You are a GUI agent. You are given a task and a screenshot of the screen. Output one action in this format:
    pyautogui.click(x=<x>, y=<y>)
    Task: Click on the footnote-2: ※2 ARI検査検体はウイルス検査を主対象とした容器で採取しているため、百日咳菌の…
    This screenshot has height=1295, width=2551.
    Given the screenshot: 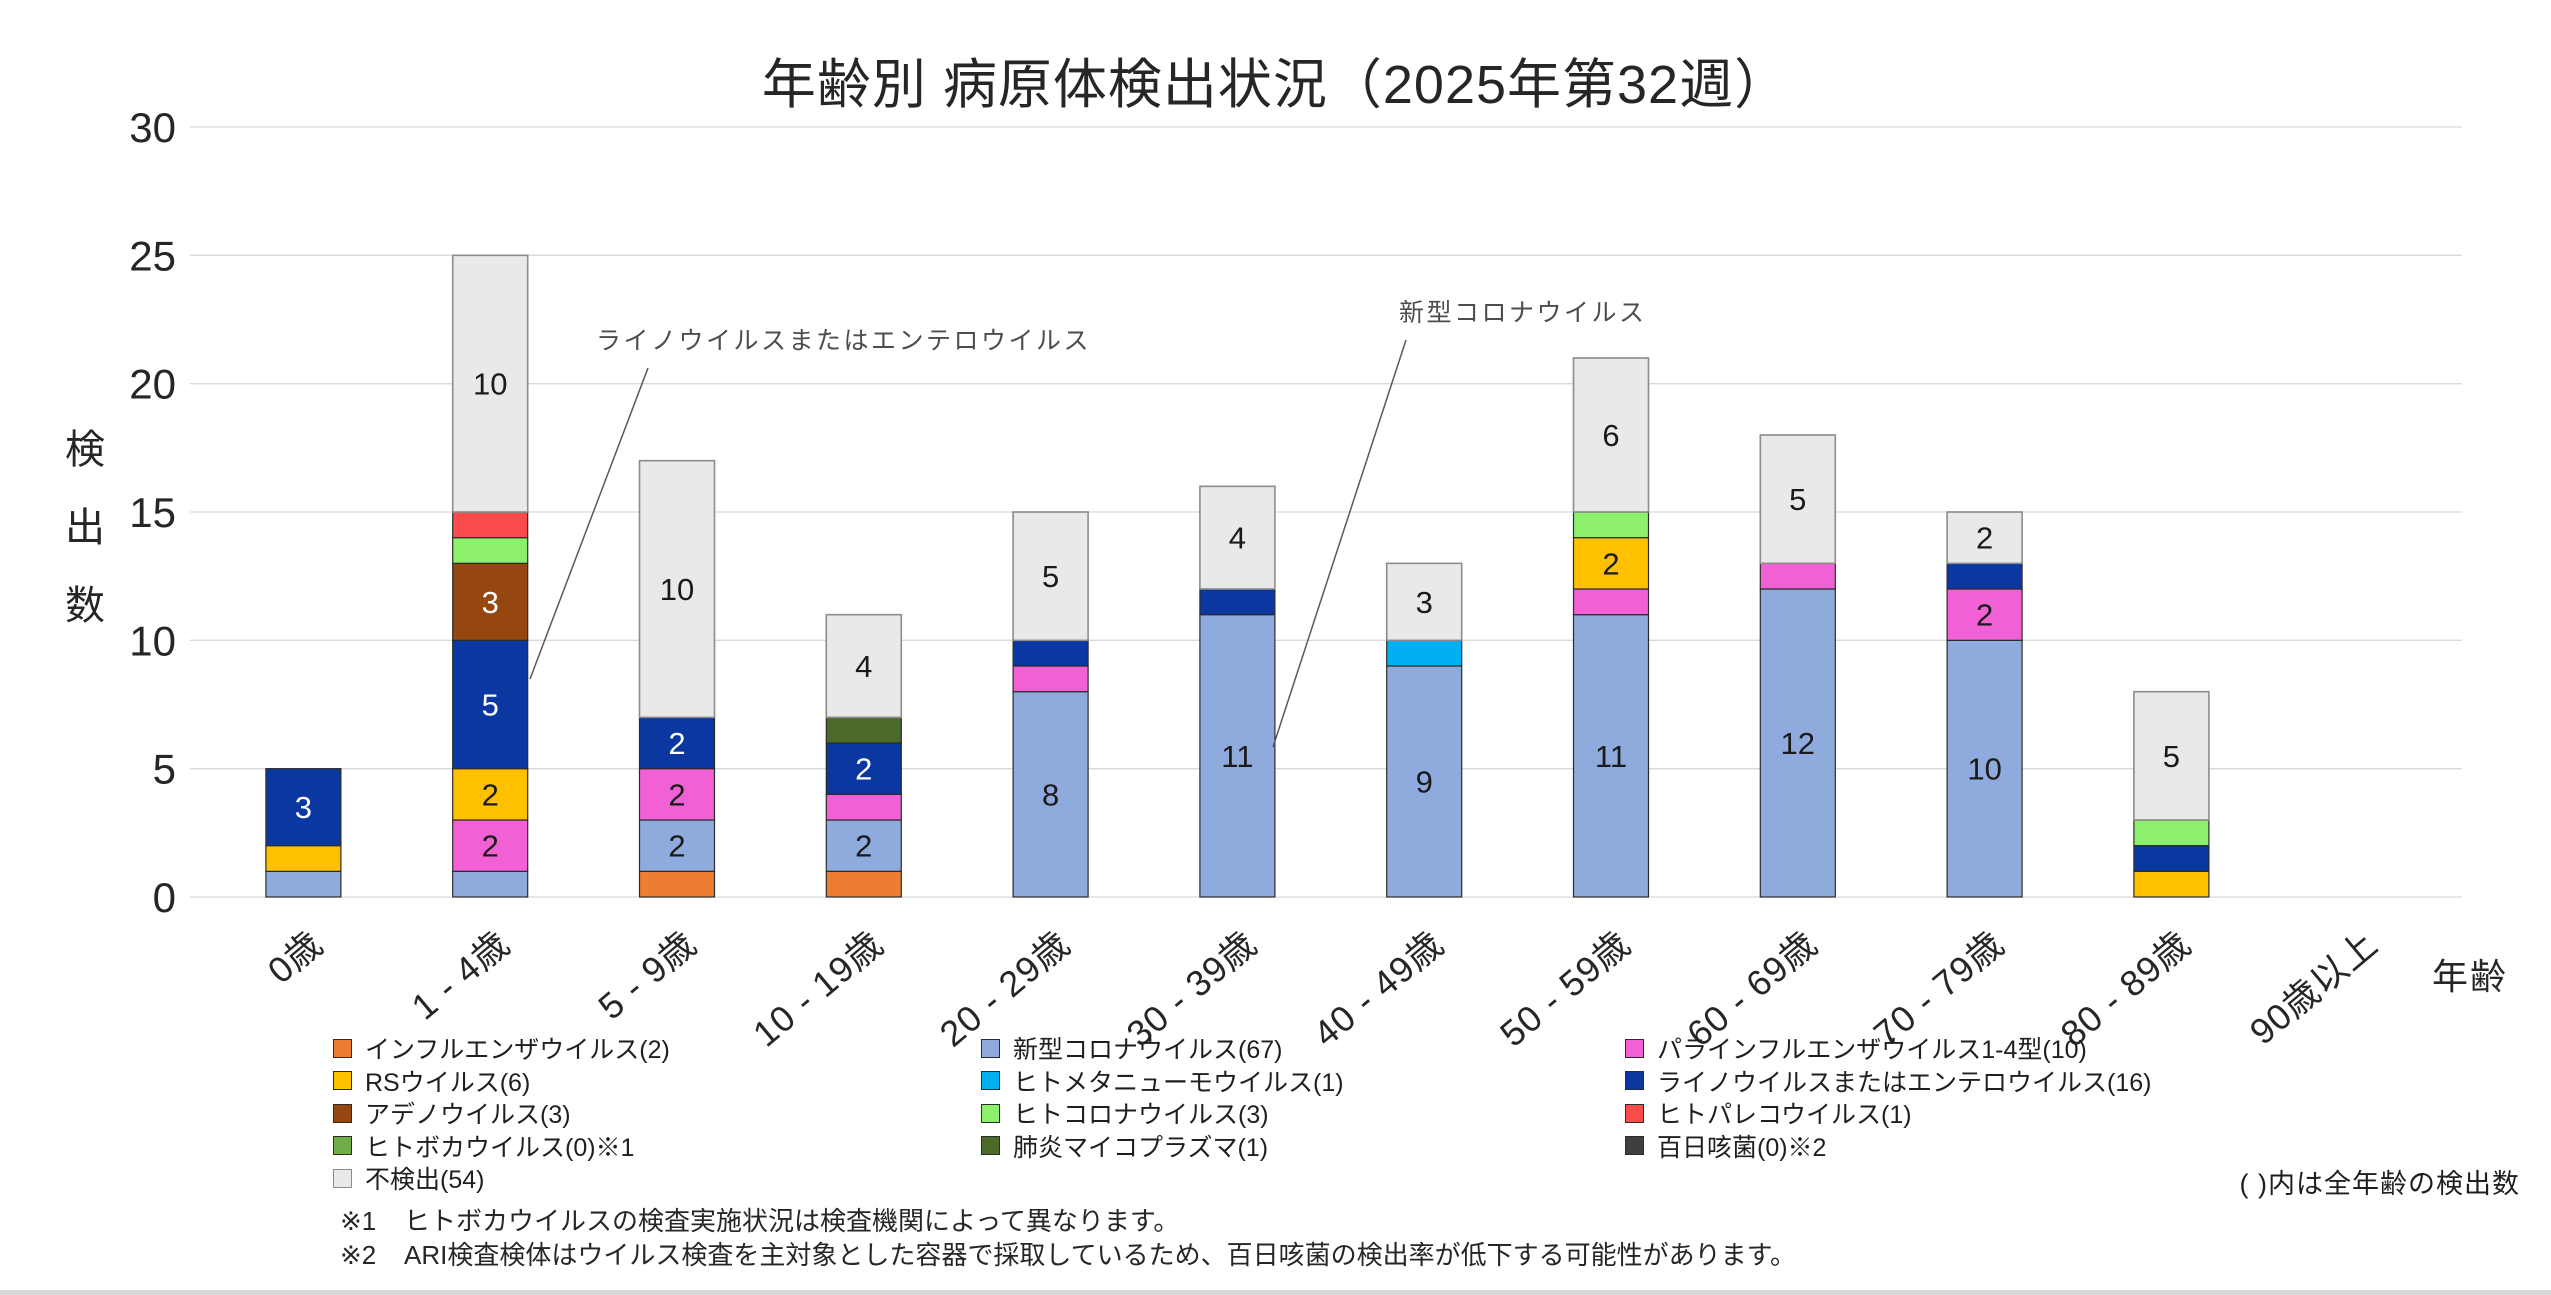 What is the action you would take?
    pyautogui.click(x=1068, y=1255)
    